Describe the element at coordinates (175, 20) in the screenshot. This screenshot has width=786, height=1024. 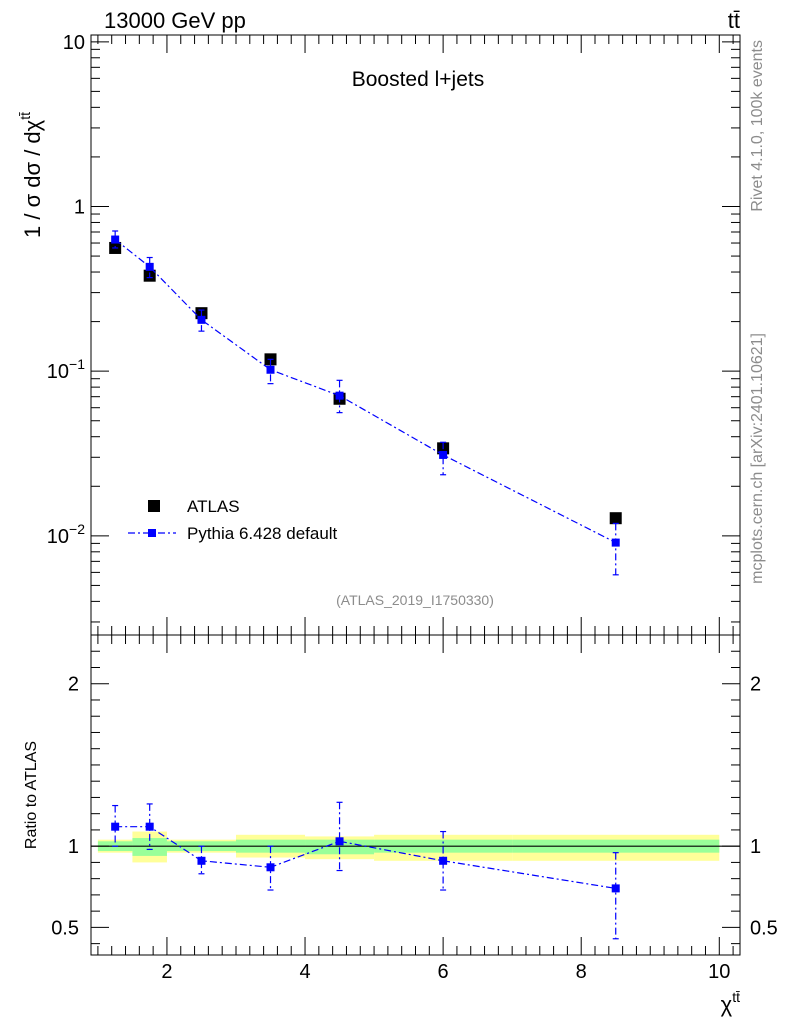
I see `header-left-label: 13000 GeV pp` at that location.